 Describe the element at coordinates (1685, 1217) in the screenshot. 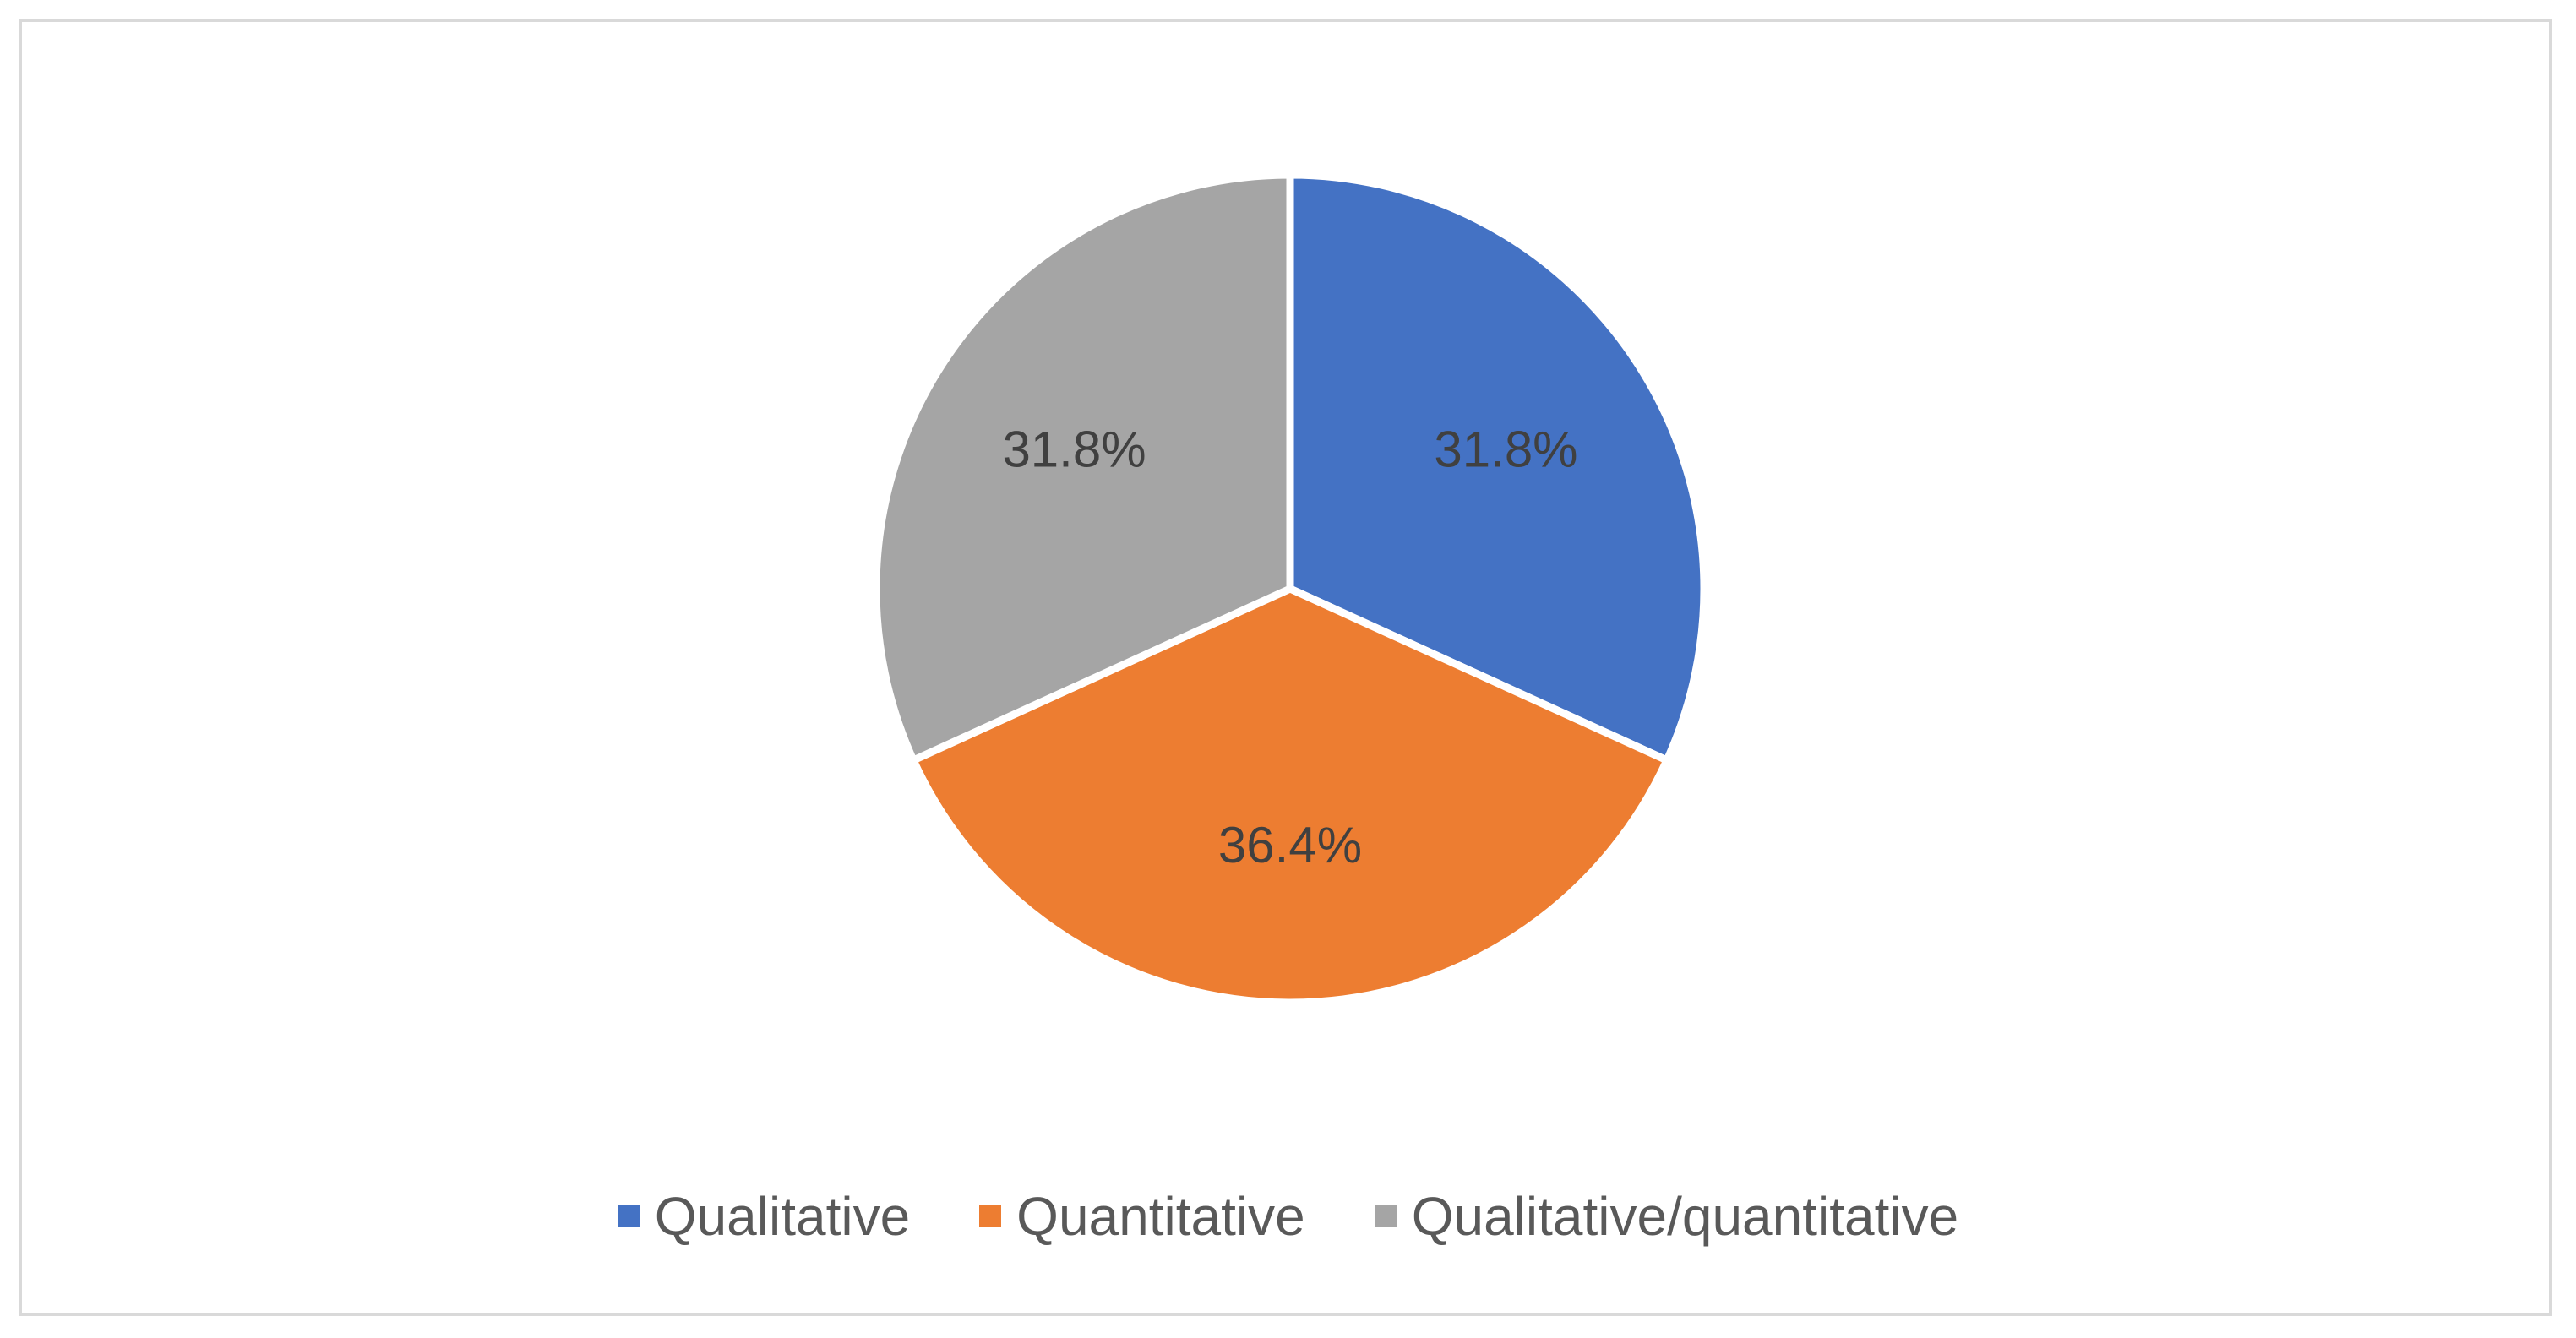

I see `legend-label: Qualitative/quantitative` at that location.